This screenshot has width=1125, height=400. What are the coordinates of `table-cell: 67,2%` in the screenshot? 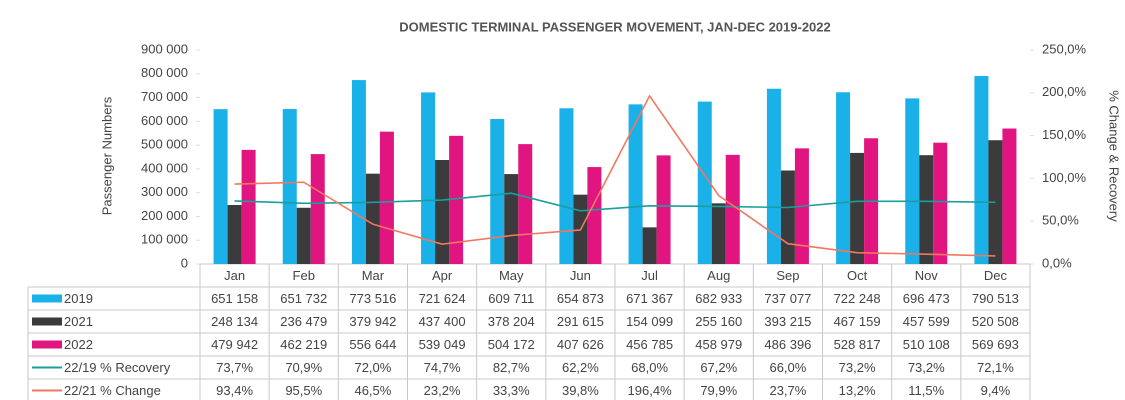 It's located at (718, 367).